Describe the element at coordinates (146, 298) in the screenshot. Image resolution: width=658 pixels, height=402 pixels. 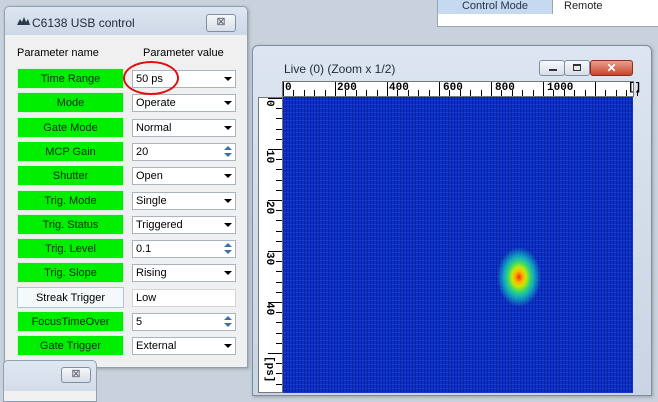
I see `parameter-value: Low` at that location.